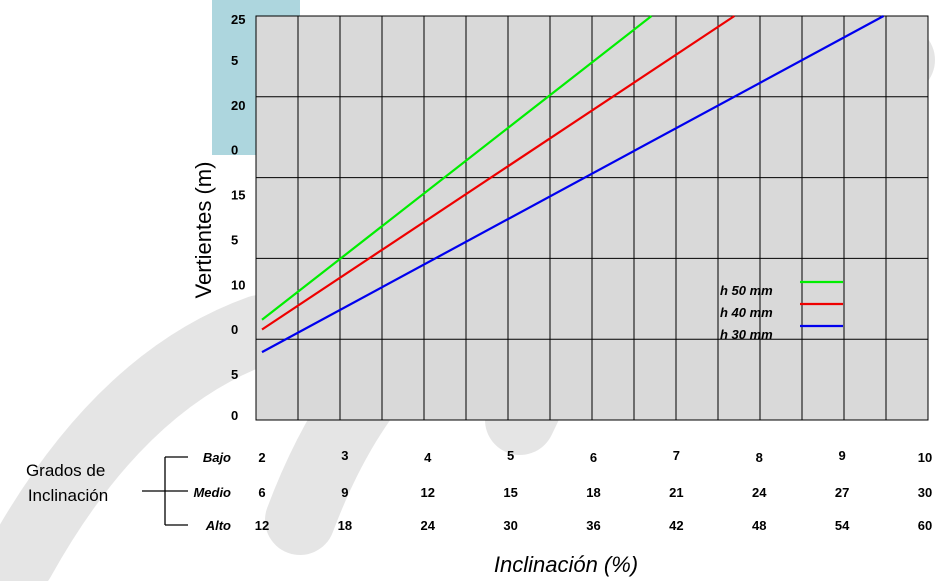 The width and height of the screenshot is (937, 581). I want to click on y-tick-label: 20, so click(238, 105).